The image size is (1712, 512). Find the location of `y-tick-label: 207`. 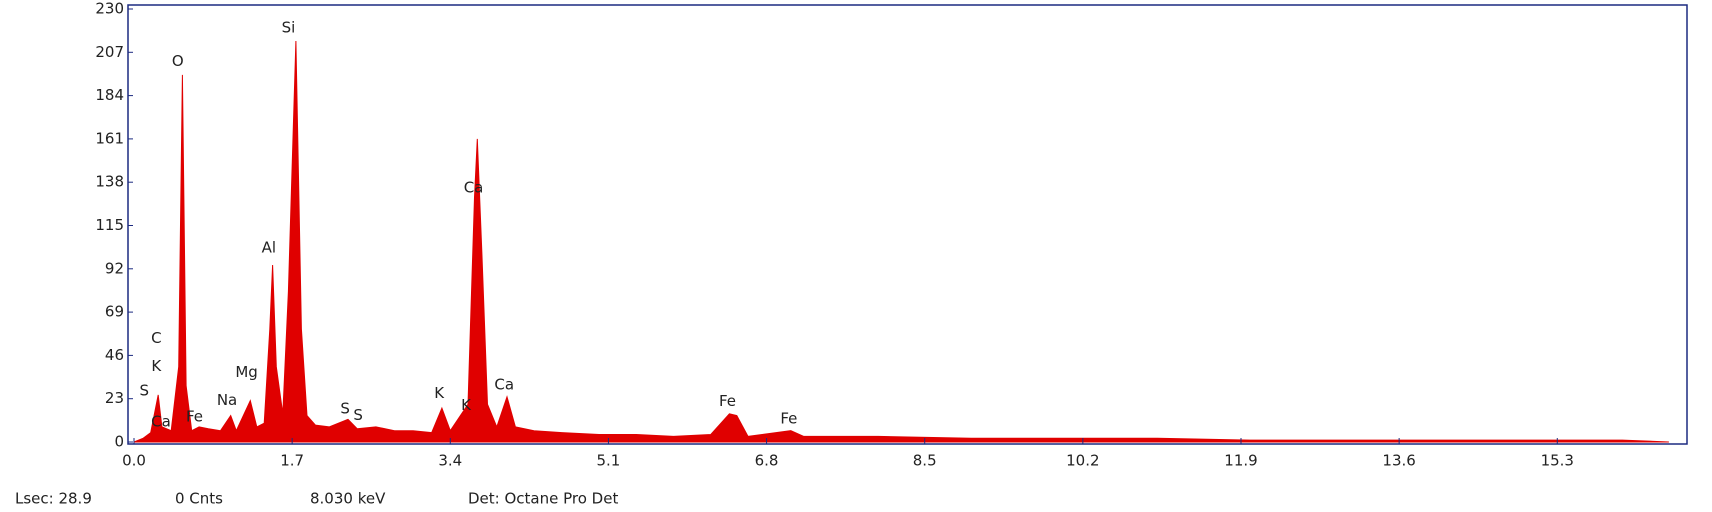

y-tick-label: 207 is located at coordinates (109, 52).